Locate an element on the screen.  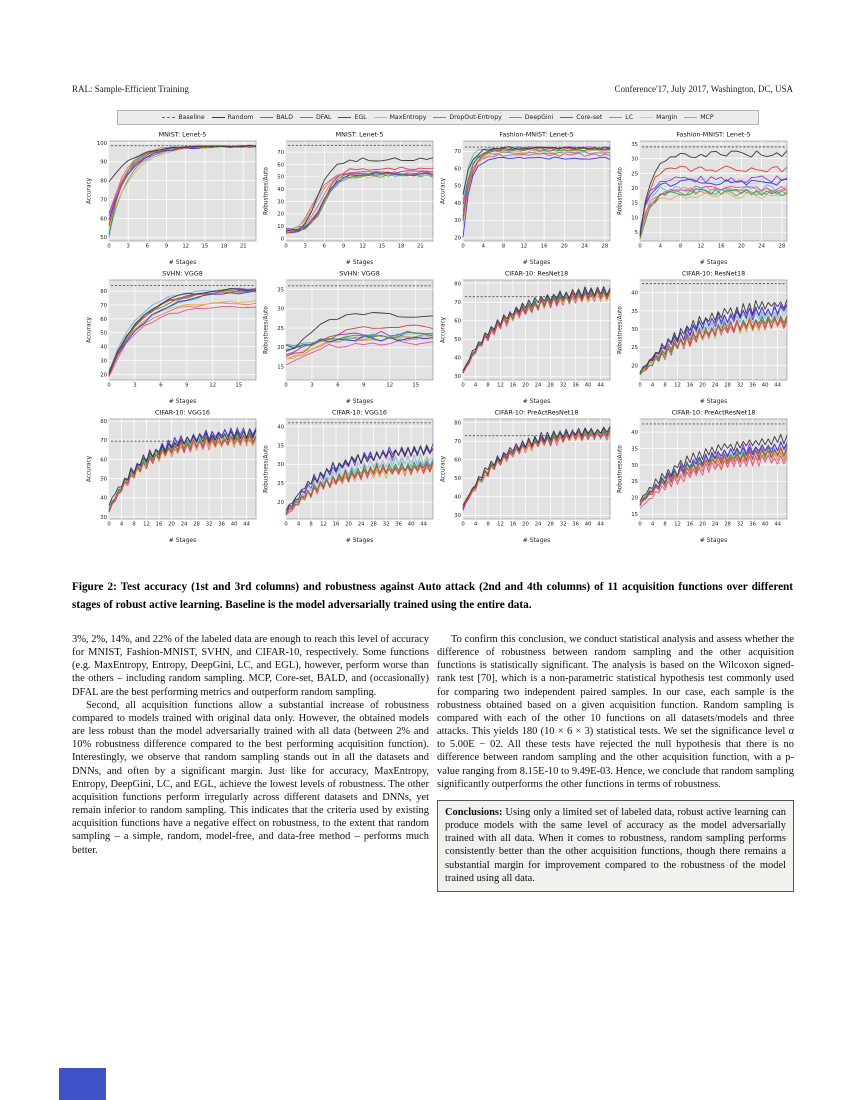
series-line-egl is located at coordinates (182, 469).